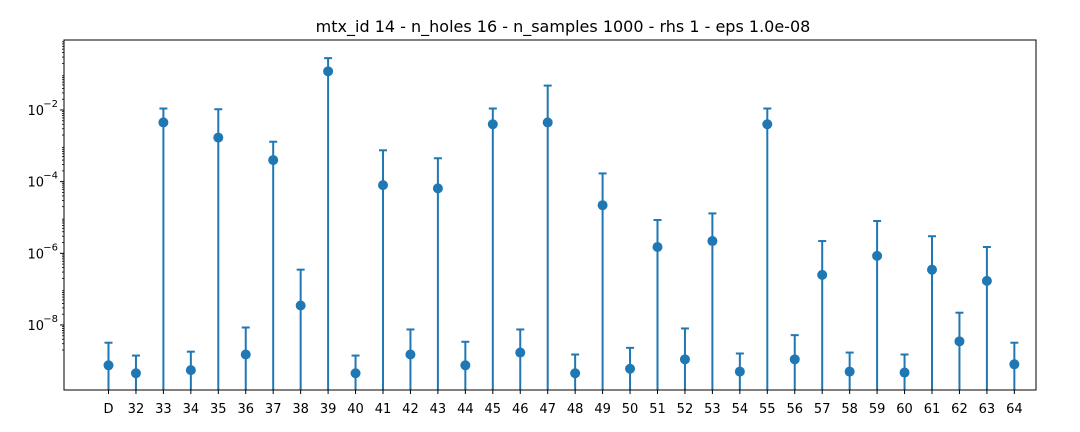  Describe the element at coordinates (465, 409) in the screenshot. I see `x-tick-label: 44` at that location.